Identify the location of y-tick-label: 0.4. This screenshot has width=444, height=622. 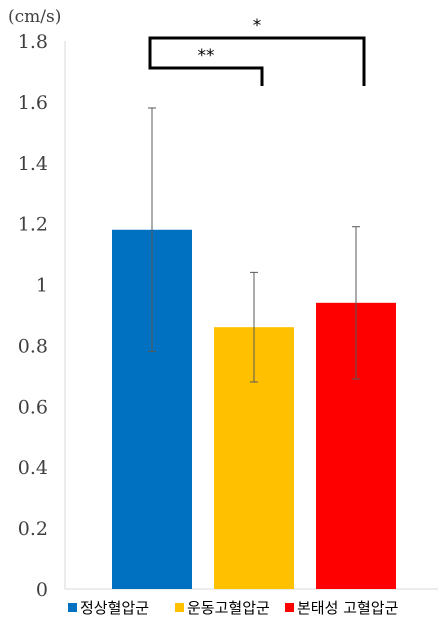
(33, 468).